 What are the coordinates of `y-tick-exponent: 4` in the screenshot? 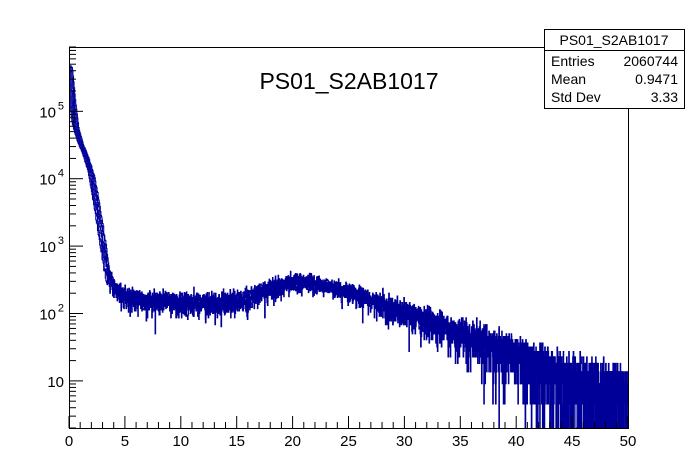 It's located at (61, 174).